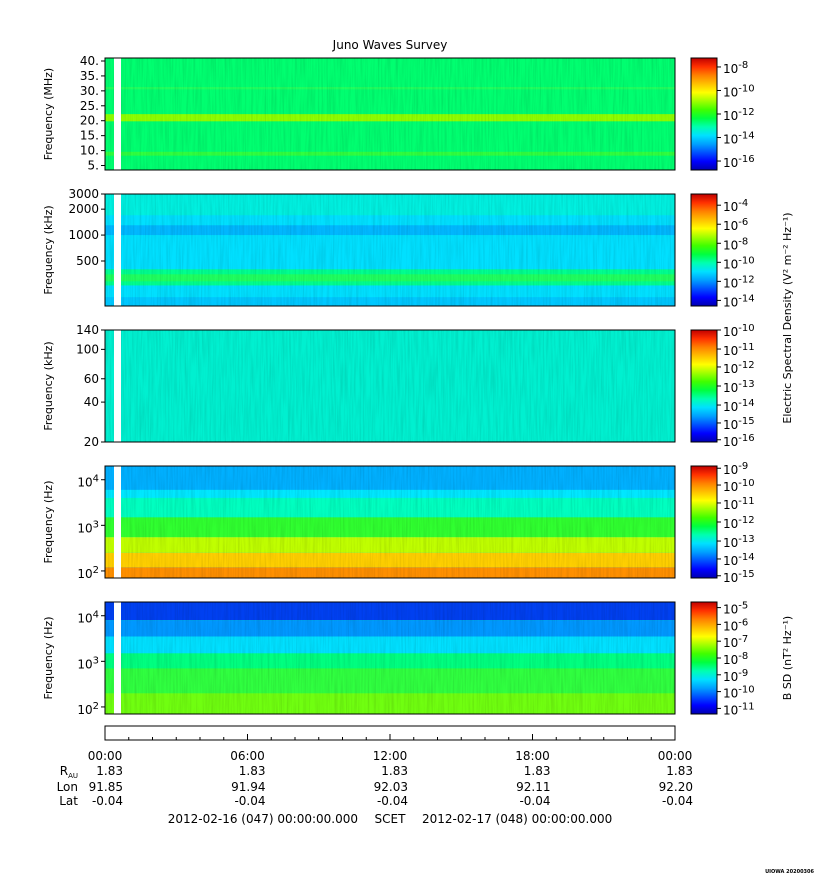 The image size is (815, 880). Describe the element at coordinates (391, 787) in the screenshot. I see `ephemeris-value: 92.03` at that location.